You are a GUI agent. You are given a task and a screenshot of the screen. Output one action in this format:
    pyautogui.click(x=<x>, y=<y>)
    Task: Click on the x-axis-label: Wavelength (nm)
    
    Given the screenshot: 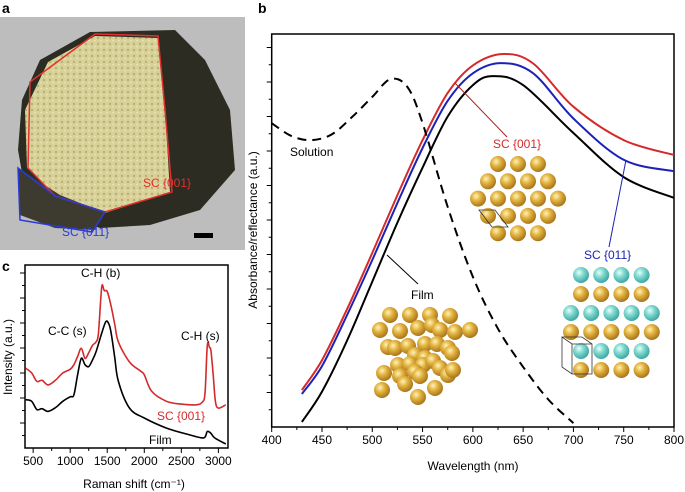 What is the action you would take?
    pyautogui.click(x=473, y=466)
    